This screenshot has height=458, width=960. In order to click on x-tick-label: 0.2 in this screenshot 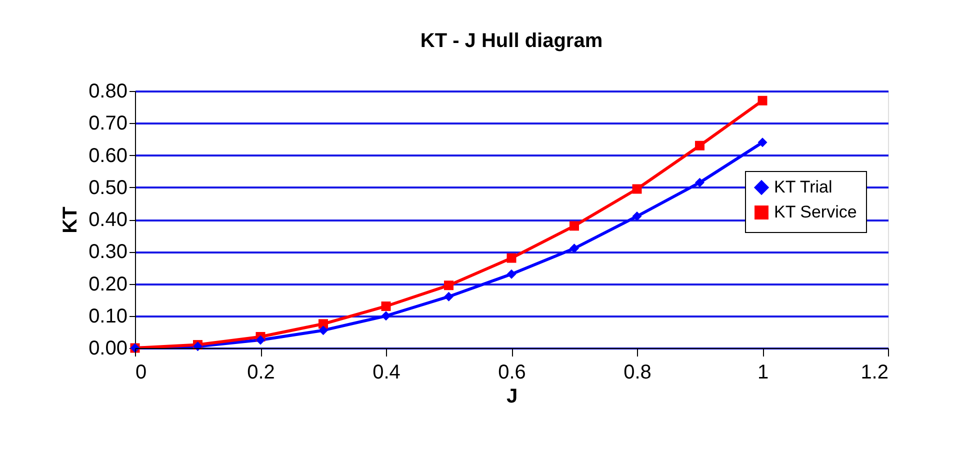, I will do `click(261, 373)`.